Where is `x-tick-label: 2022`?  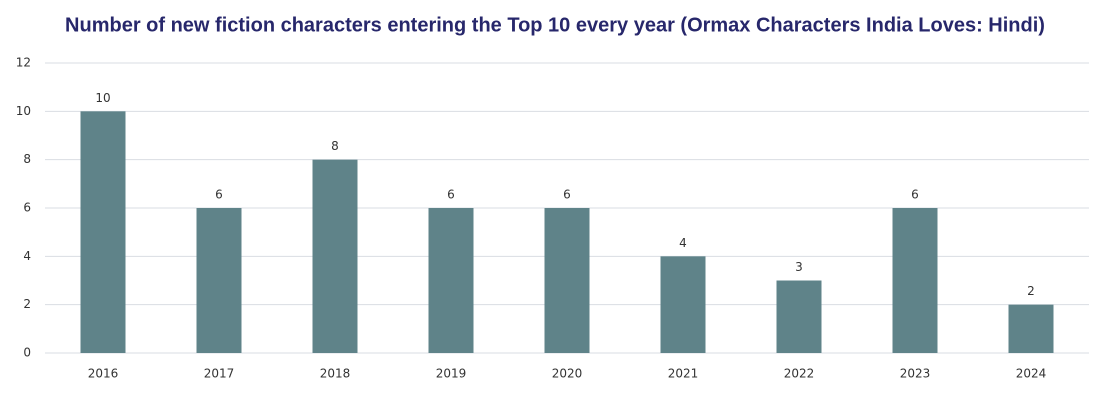
x-tick-label: 2022 is located at coordinates (799, 374).